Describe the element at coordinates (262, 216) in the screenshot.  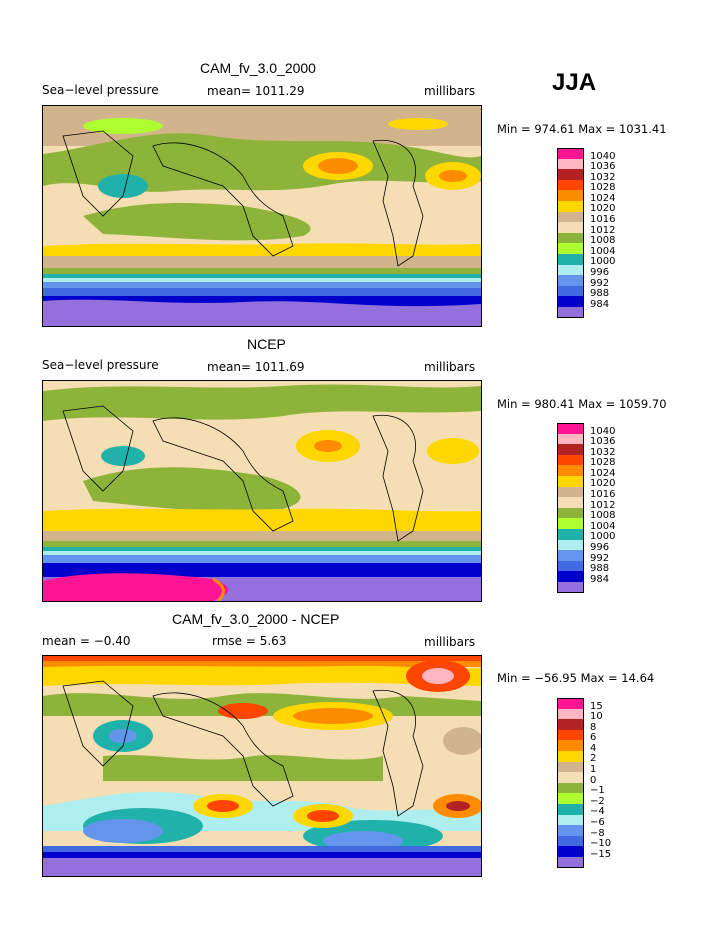
I see `panel-1-map` at that location.